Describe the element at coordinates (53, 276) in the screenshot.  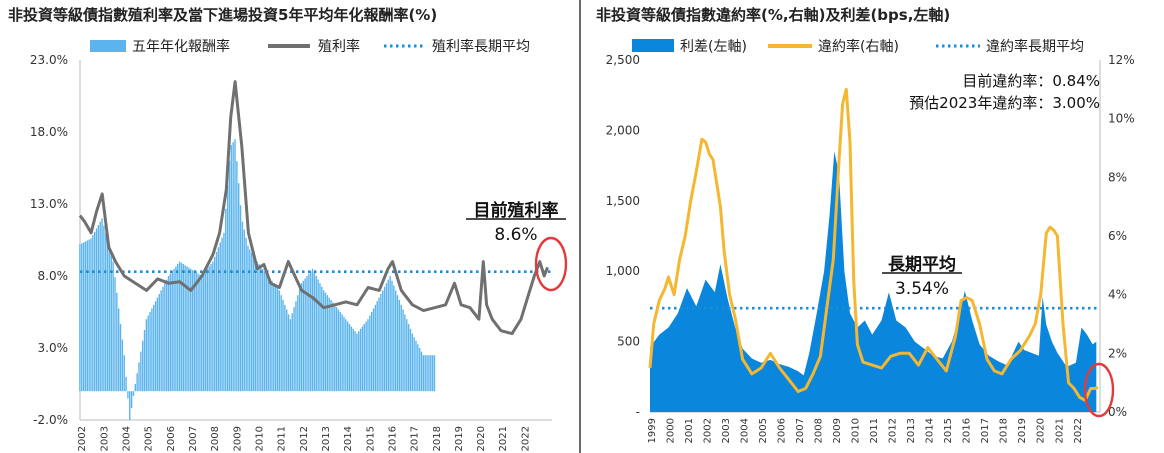
I see `chart1-y-tick-label: 8.0%` at that location.